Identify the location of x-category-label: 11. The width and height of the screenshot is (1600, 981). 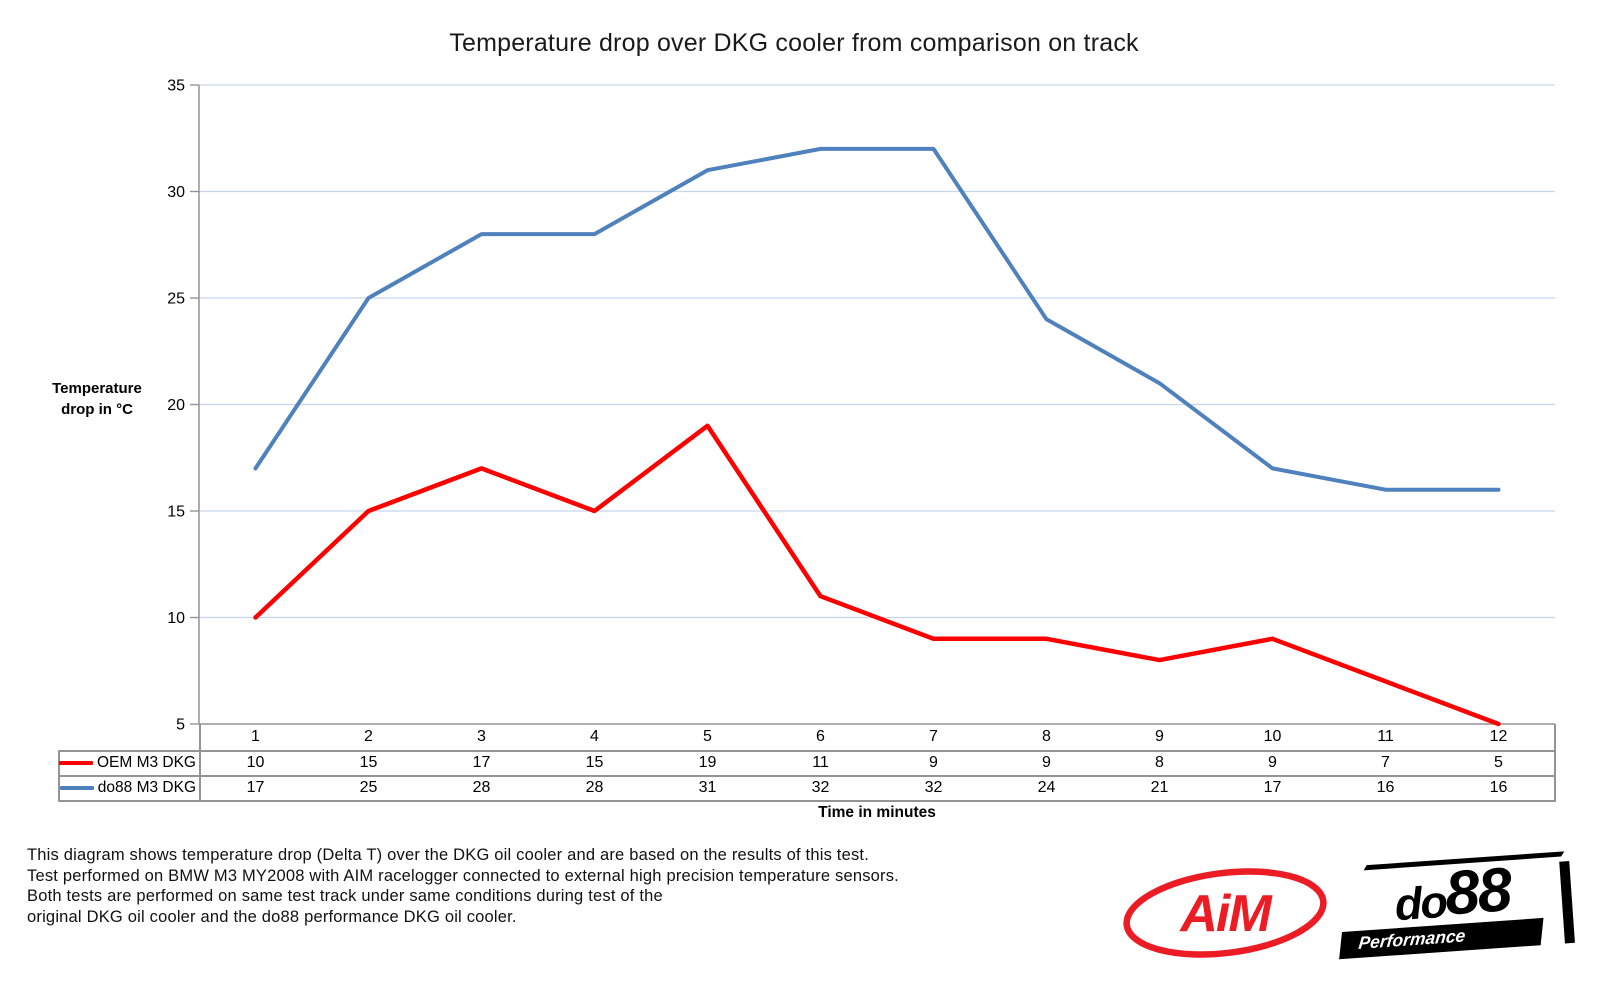
(1385, 736).